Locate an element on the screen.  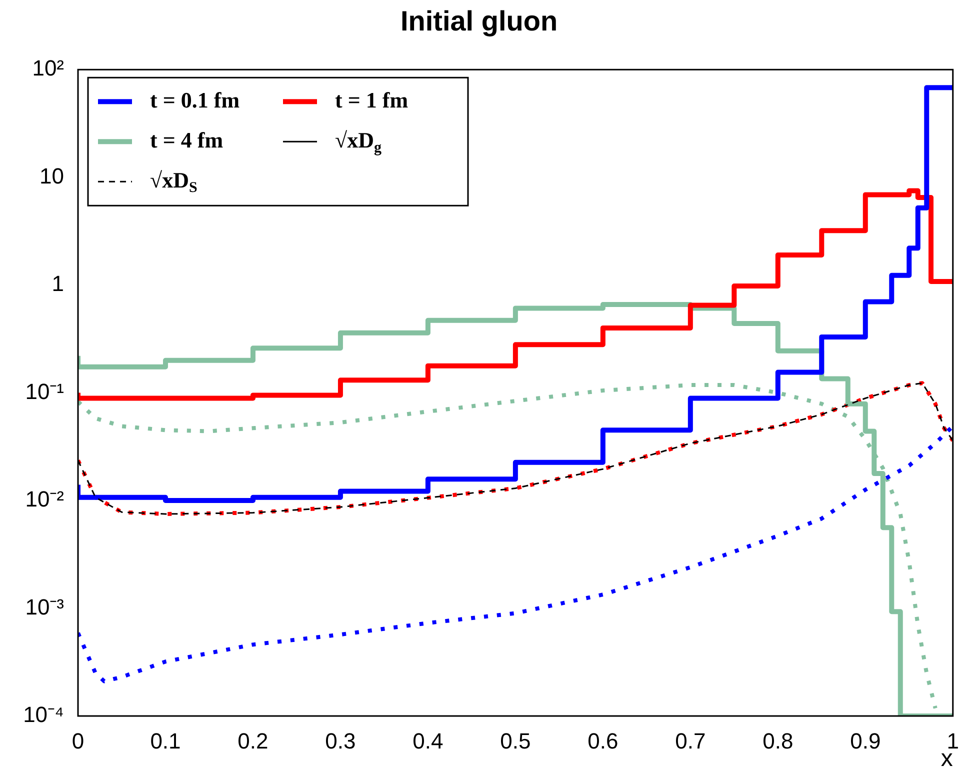
x-tick-label: 0.1 is located at coordinates (165, 741).